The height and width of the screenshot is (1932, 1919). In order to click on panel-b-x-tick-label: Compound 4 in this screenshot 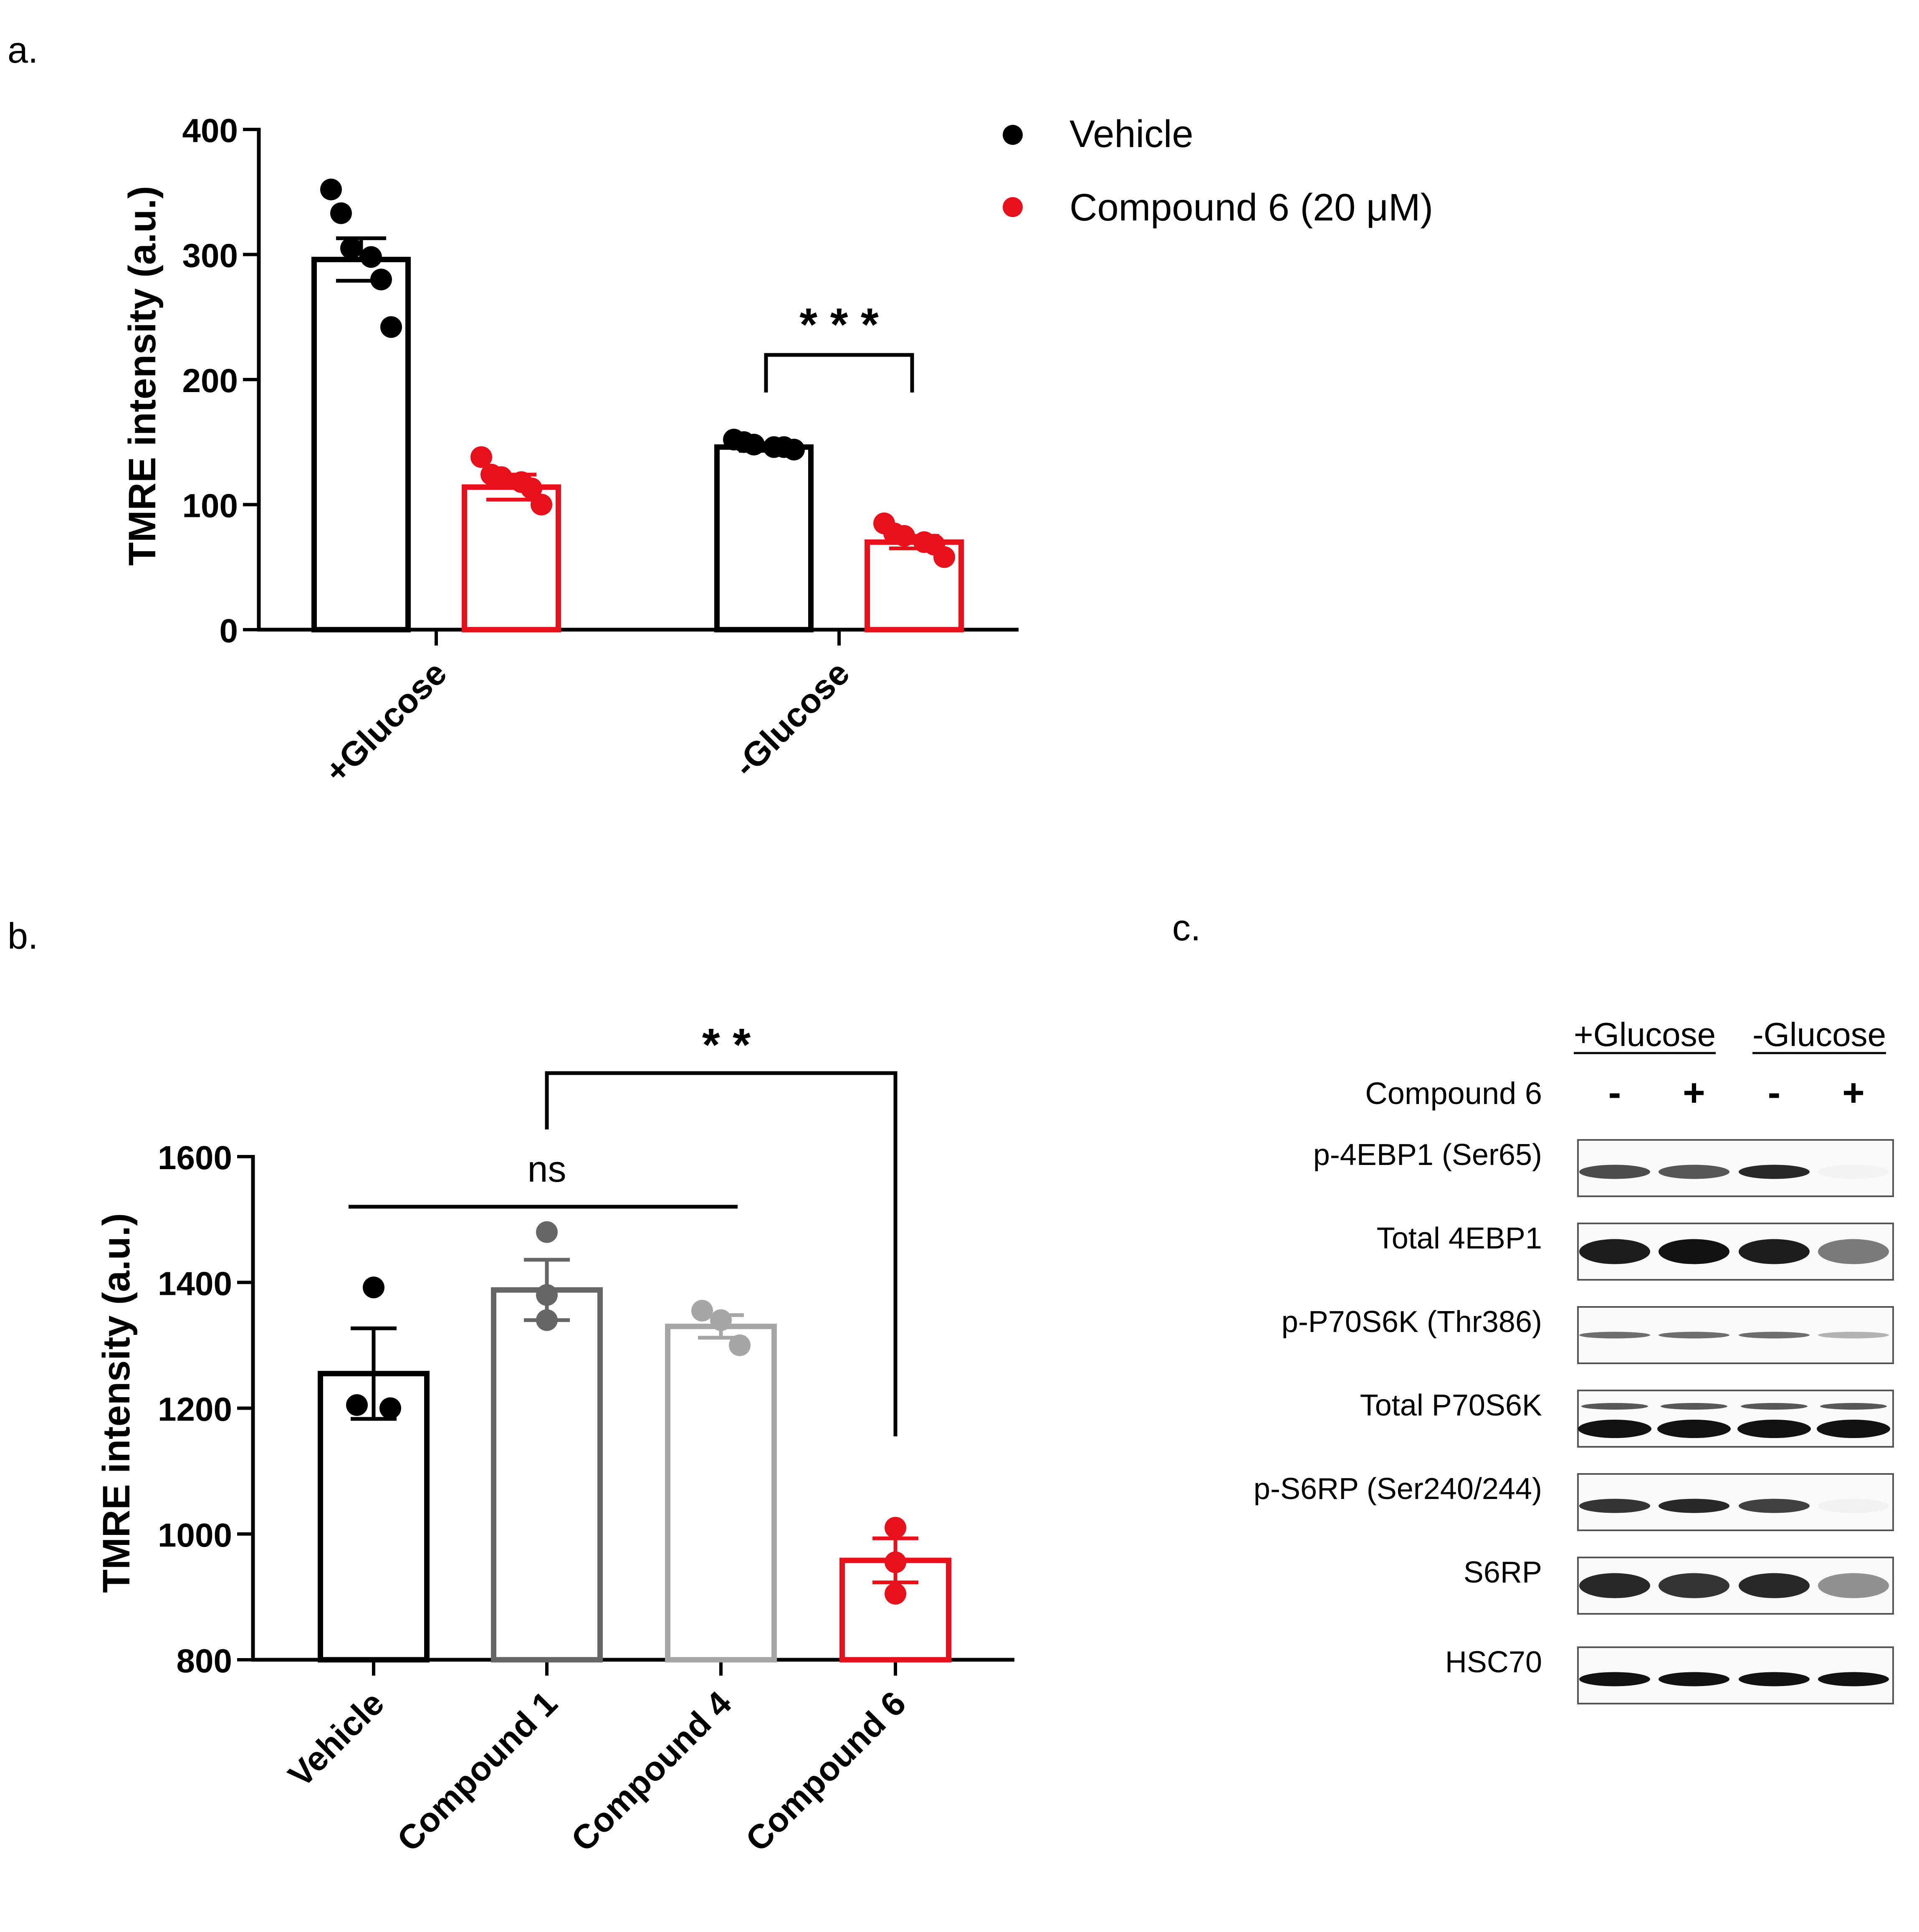, I will do `click(651, 1772)`.